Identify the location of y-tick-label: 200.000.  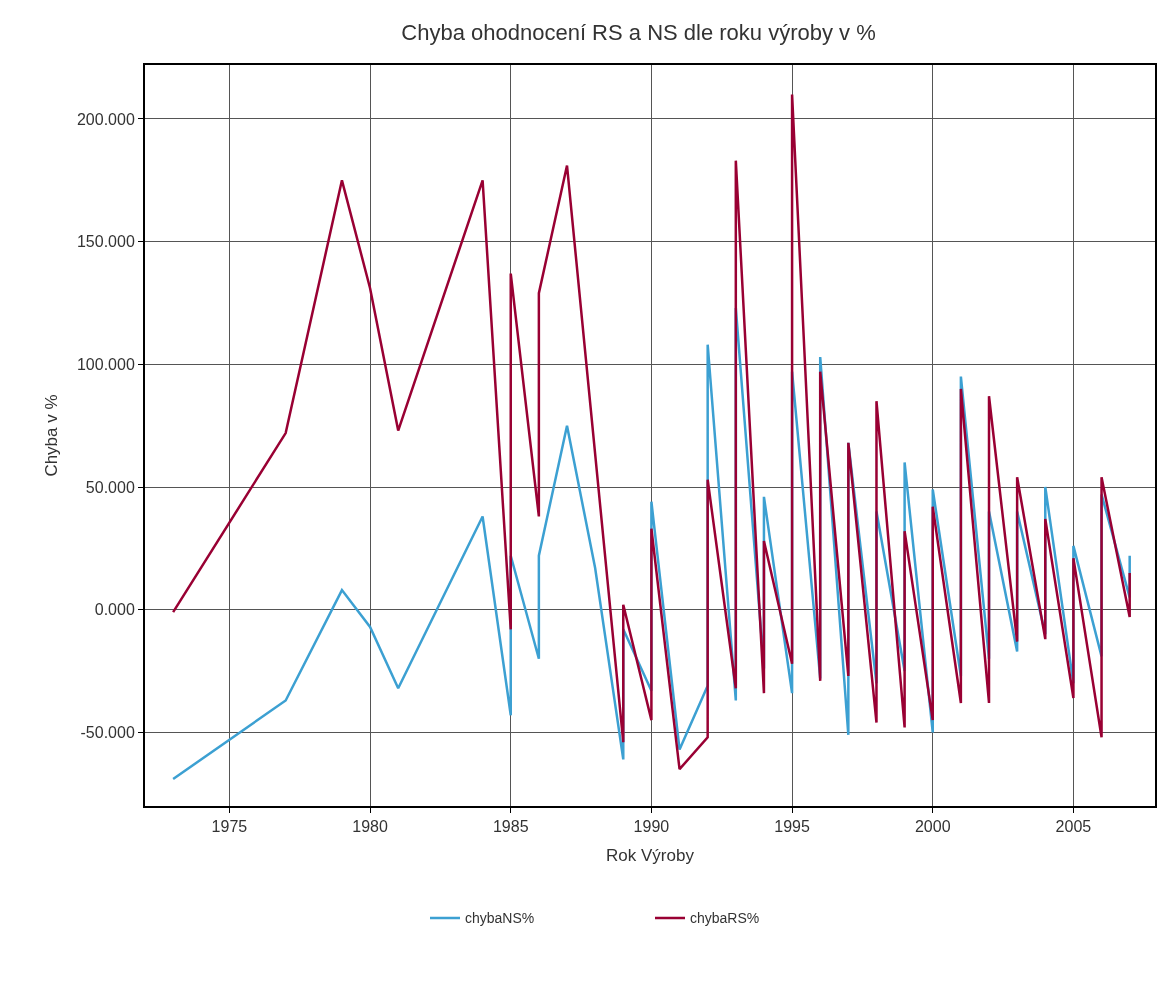
(105, 119).